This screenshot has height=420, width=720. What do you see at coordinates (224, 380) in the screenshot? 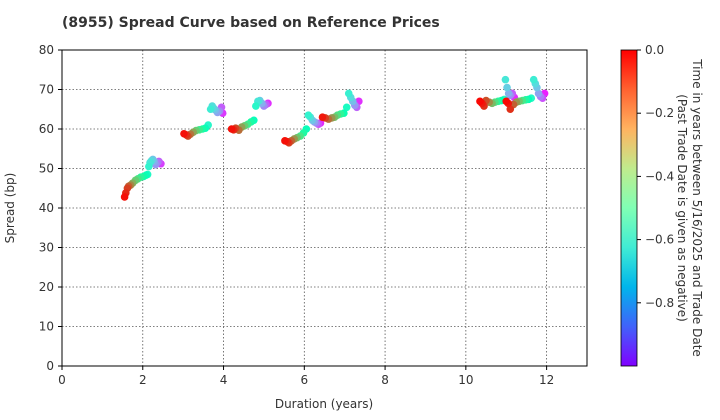
I see `x-tick-label: 4` at bounding box center [224, 380].